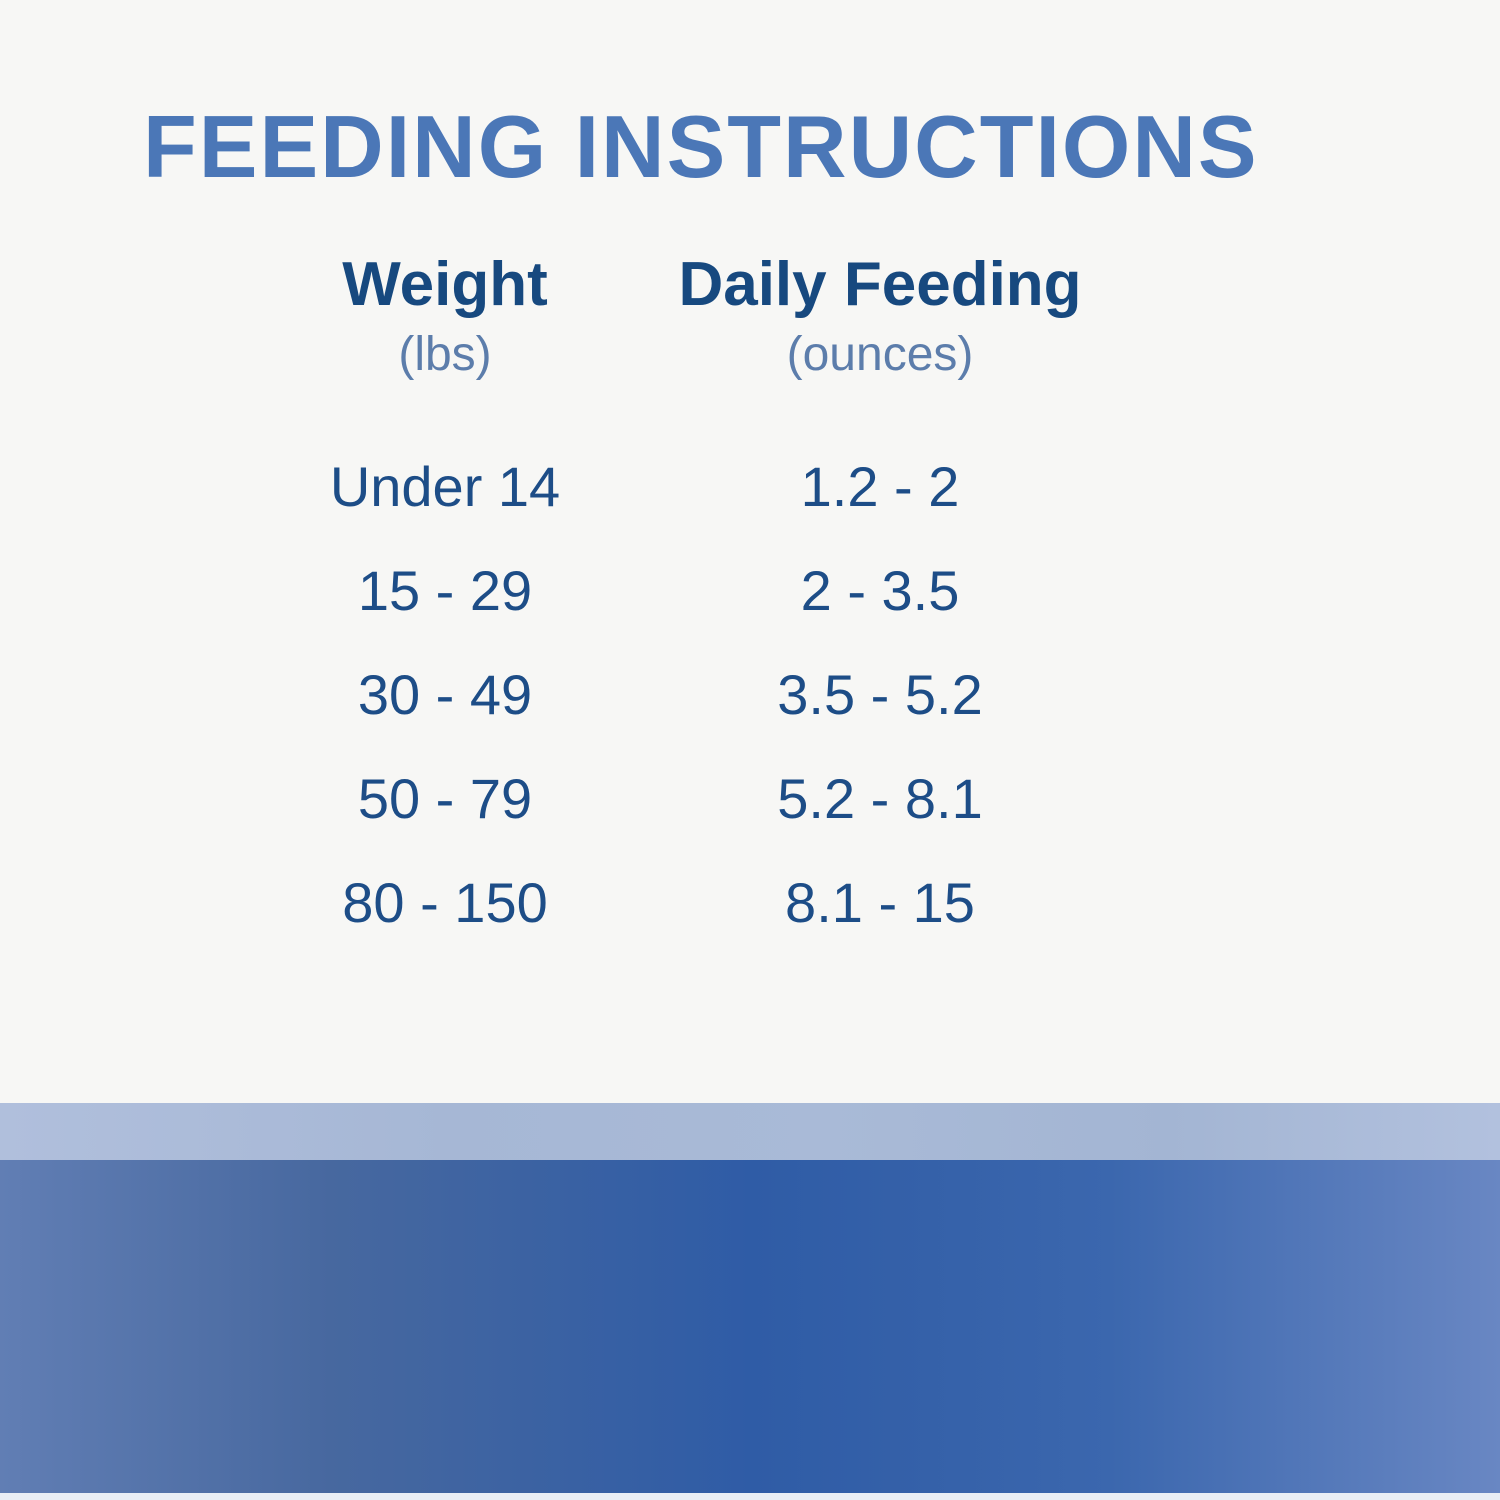  I want to click on footer-band-light, so click(750, 1131).